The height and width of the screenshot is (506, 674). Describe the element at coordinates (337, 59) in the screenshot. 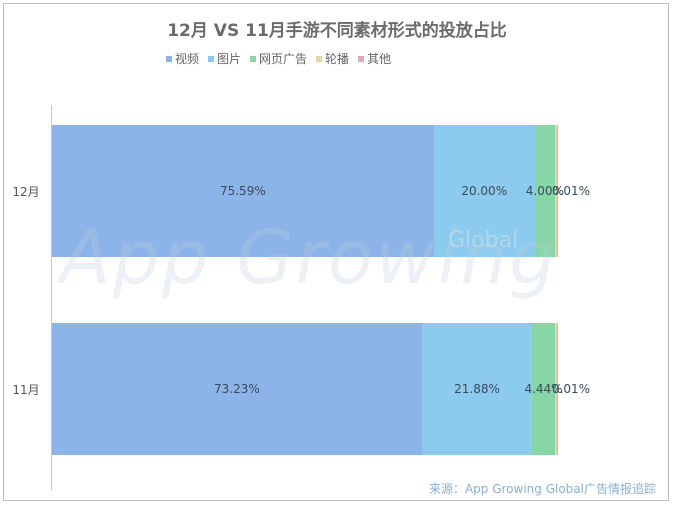

I see `legend-label: 轮播` at that location.